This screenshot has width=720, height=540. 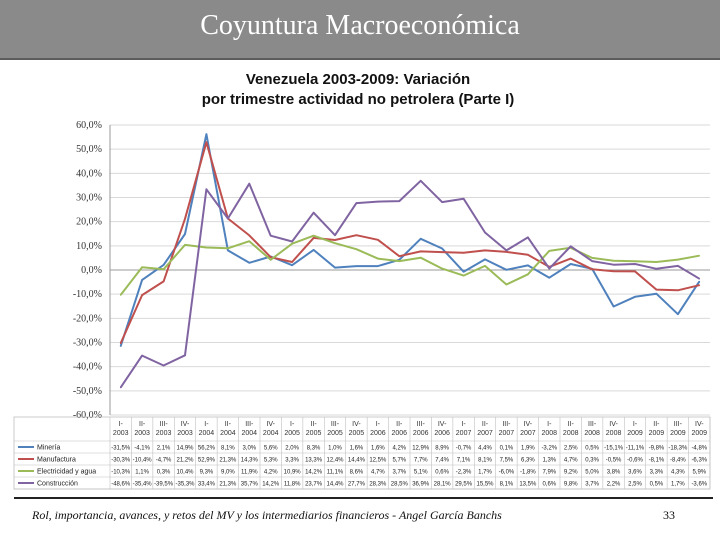 I want to click on table-cell: 0,6%, so click(x=442, y=473).